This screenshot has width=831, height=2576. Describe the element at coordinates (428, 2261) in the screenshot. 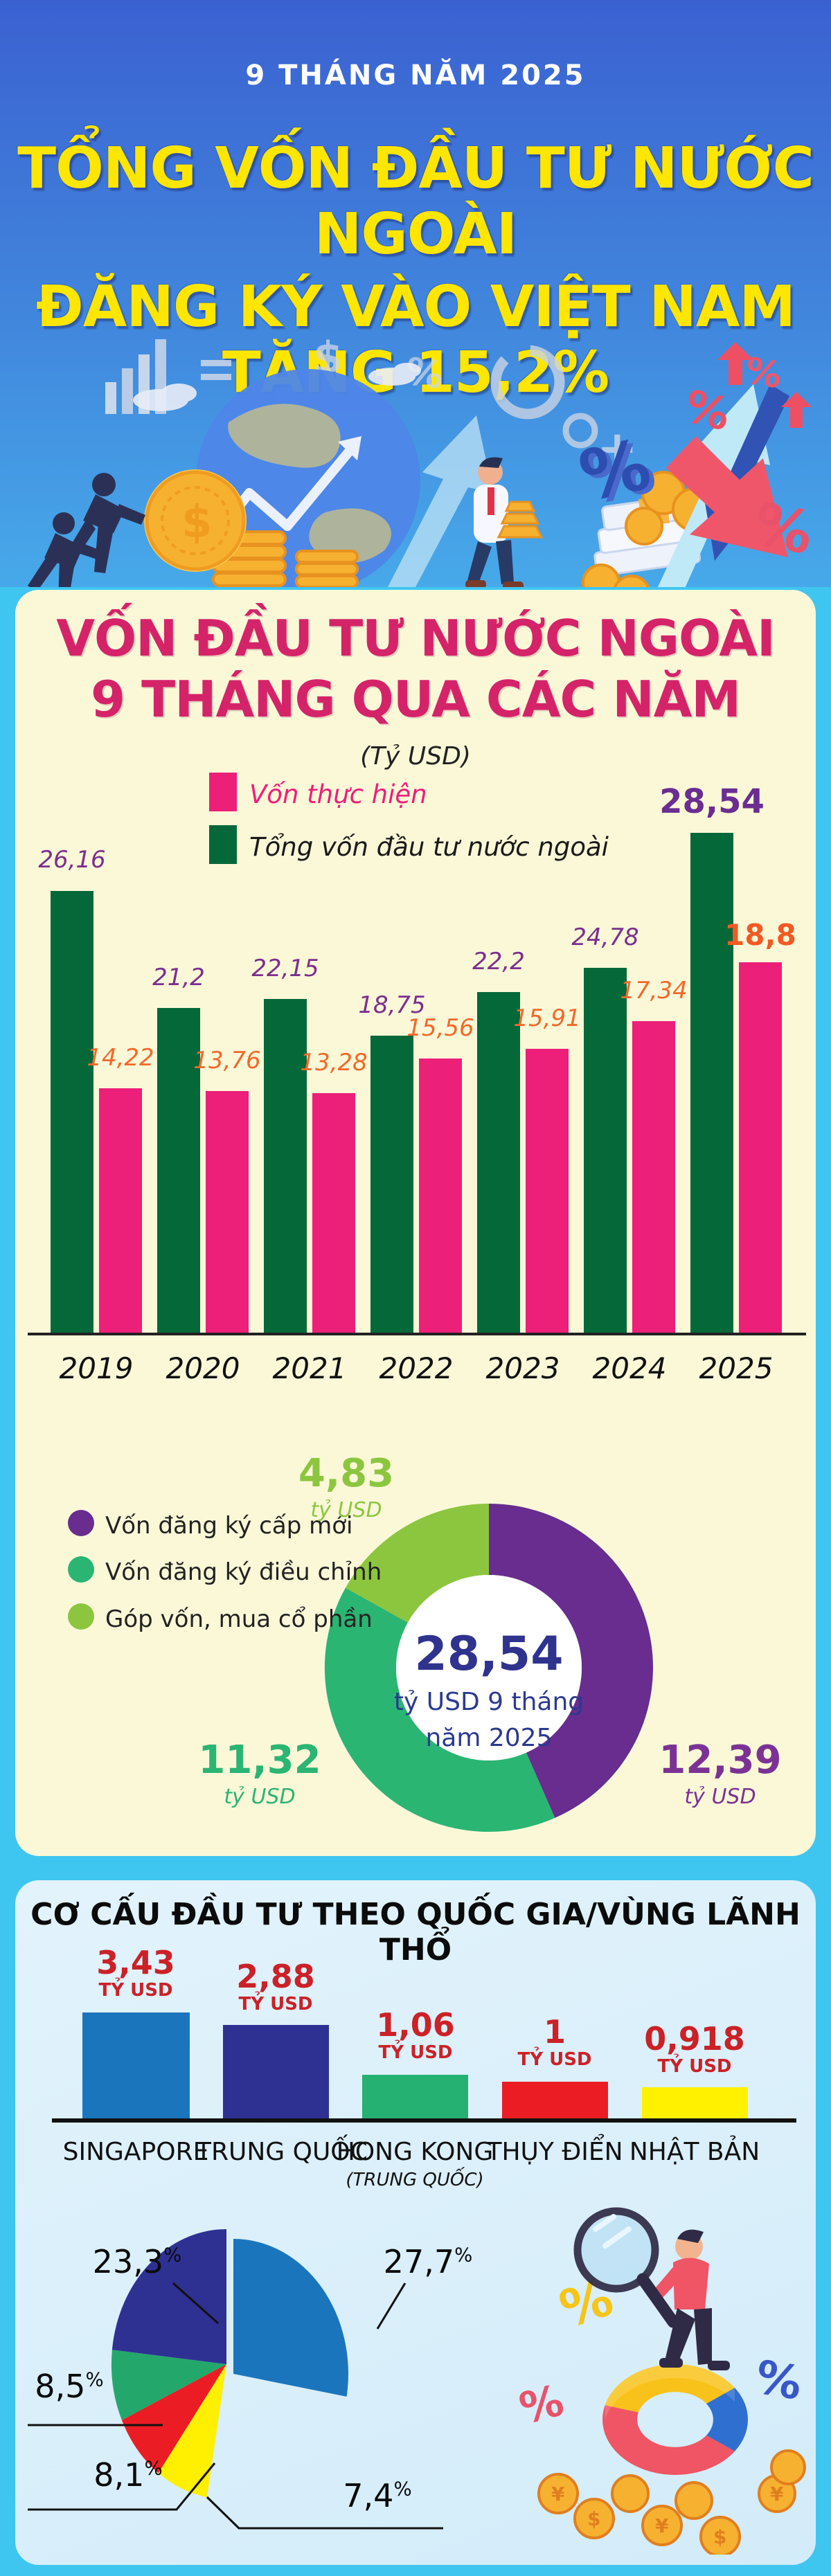

I see `pie-label-27-7: 27,7%` at that location.